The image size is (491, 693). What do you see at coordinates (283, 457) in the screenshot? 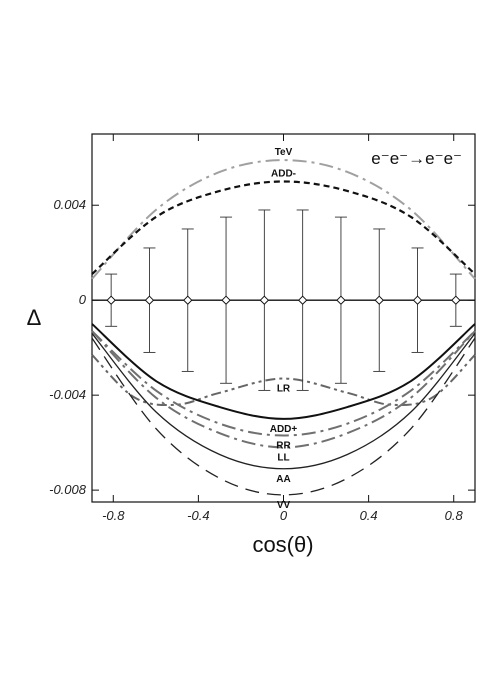
I see `series-label-ll: LL` at bounding box center [283, 457].